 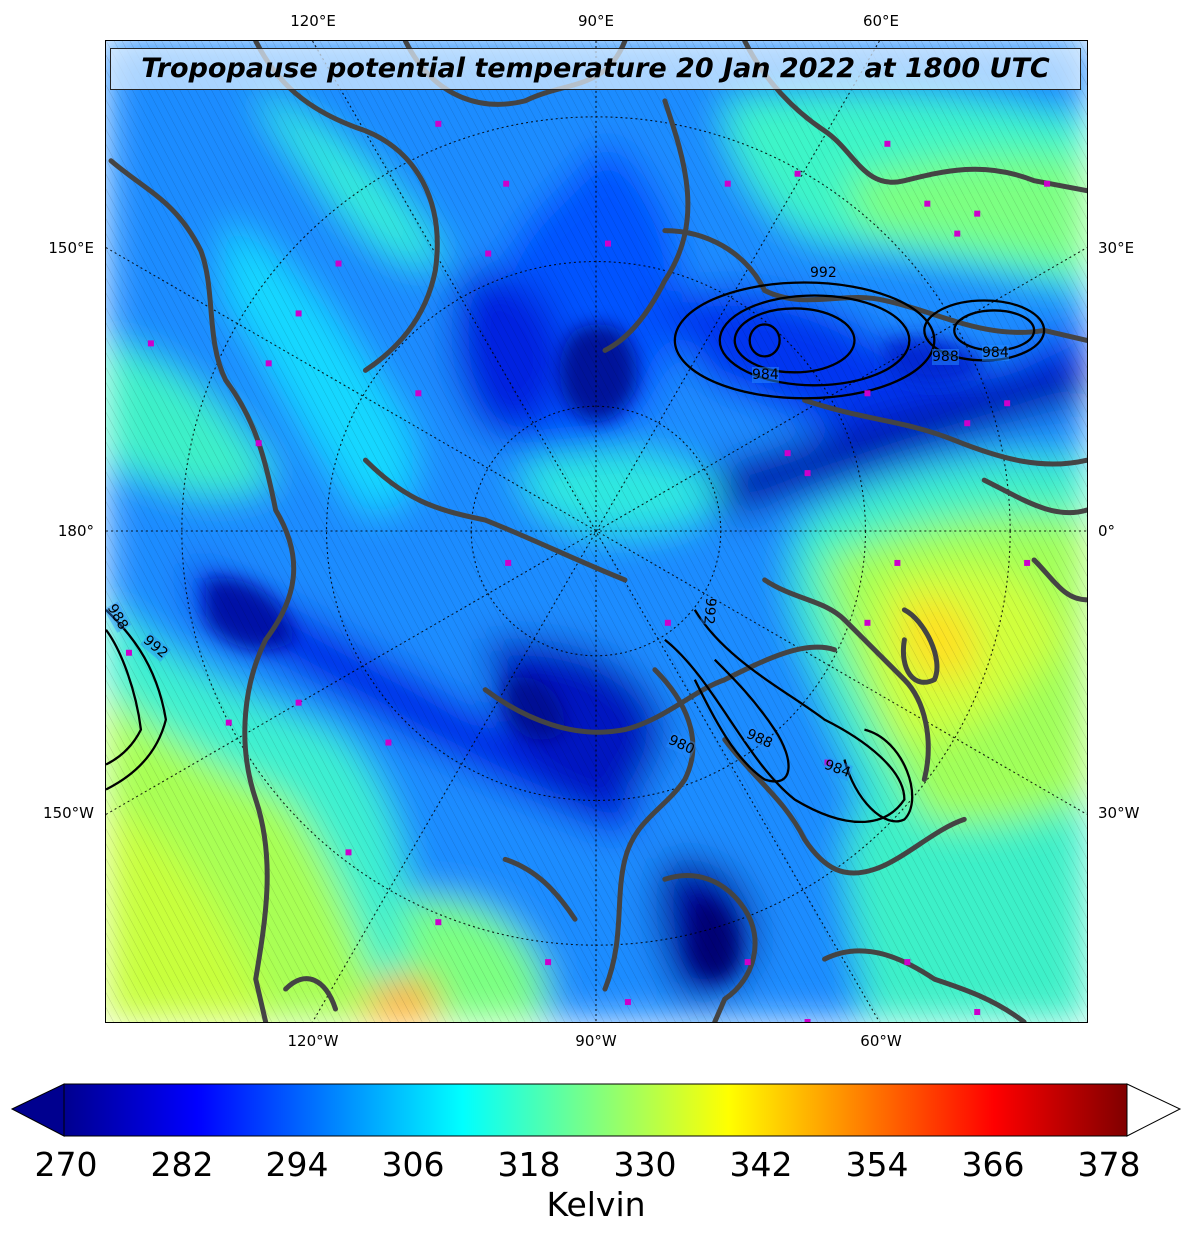 I want to click on colorbar-extend-max, so click(x=1154, y=1110).